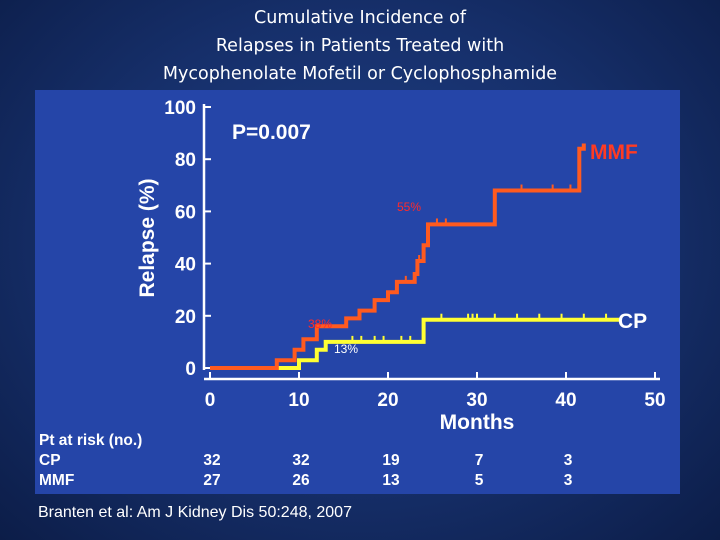  What do you see at coordinates (387, 400) in the screenshot?
I see `x-tick-label: 20` at bounding box center [387, 400].